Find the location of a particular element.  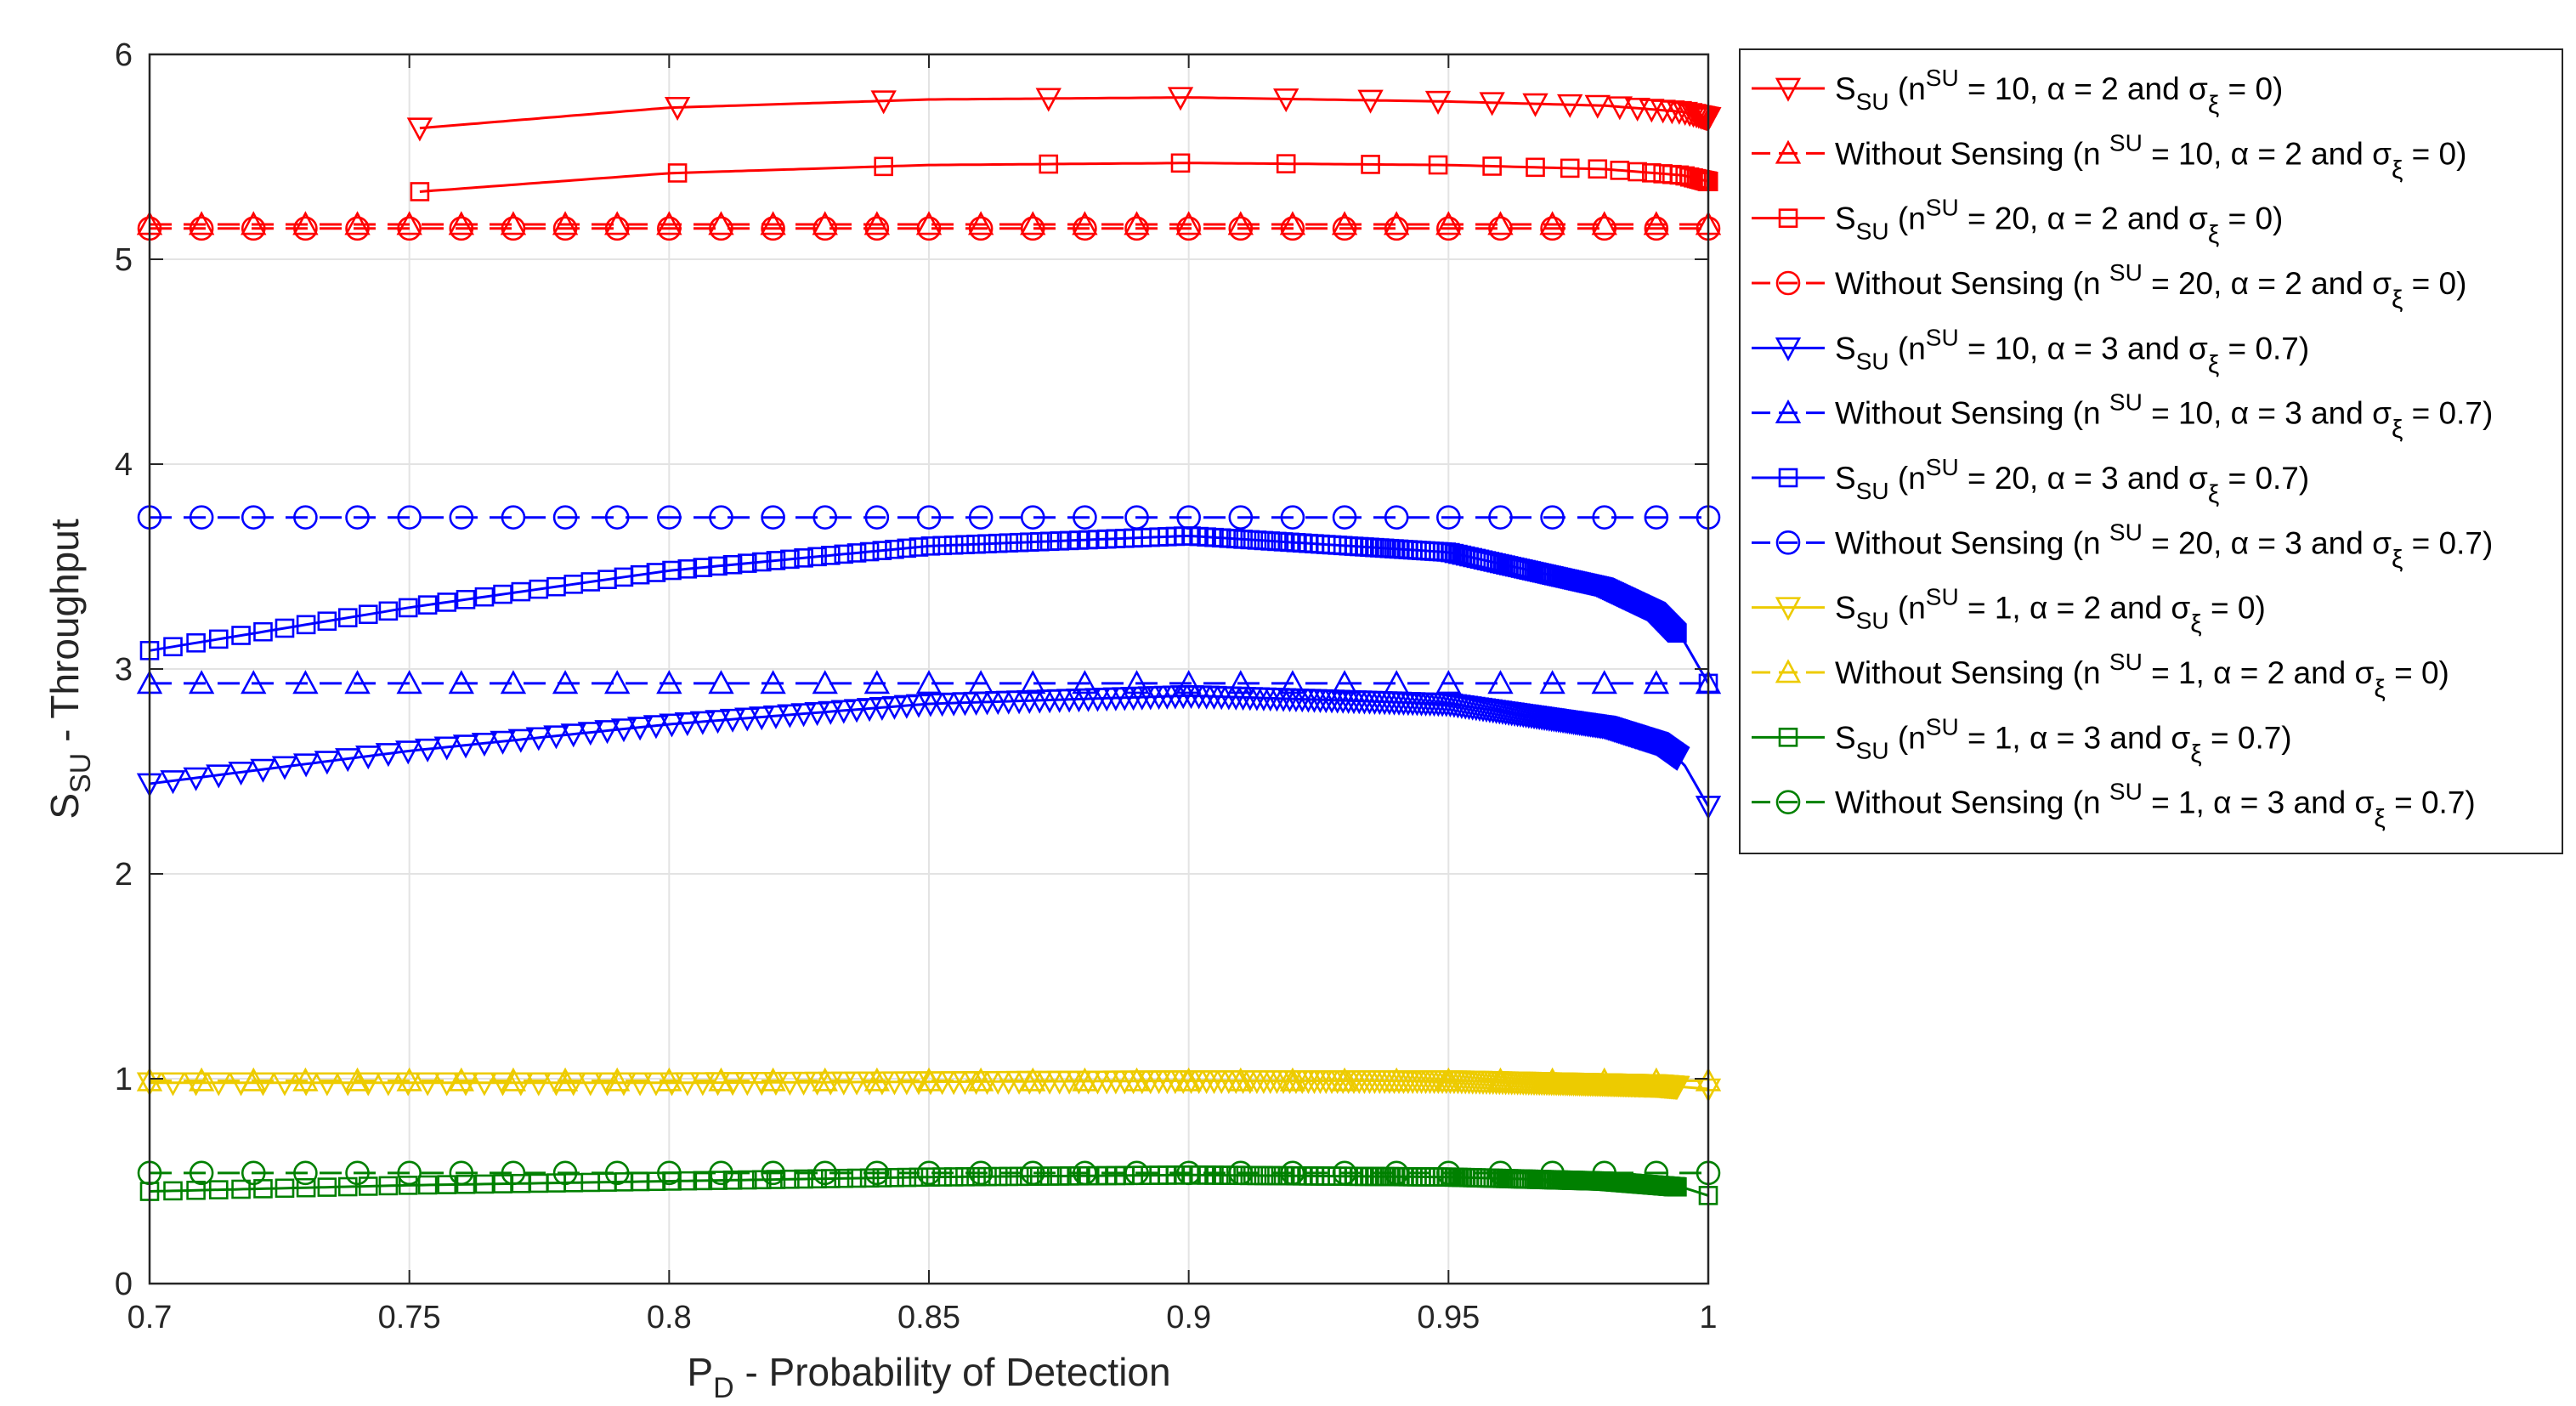

y-tick-label: 4 is located at coordinates (124, 465).